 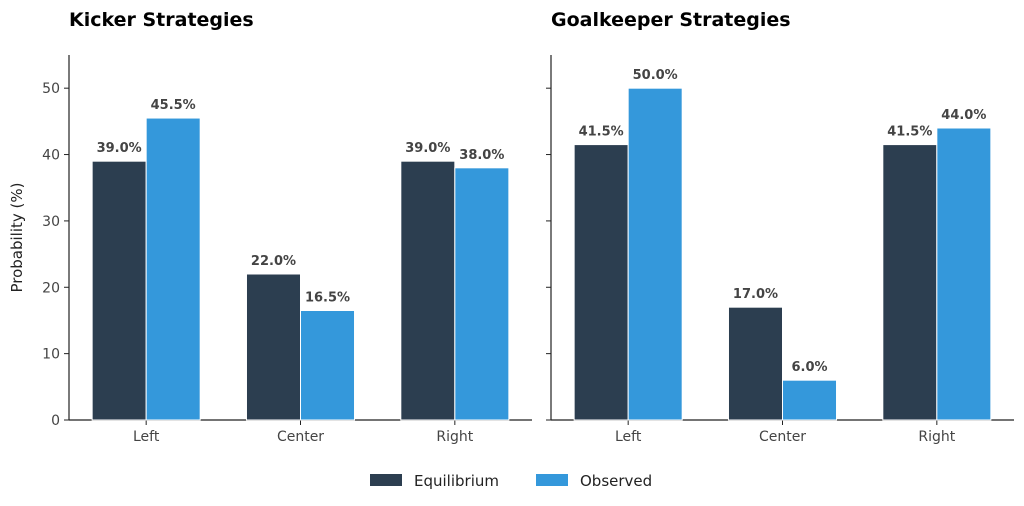 I want to click on data-label-observed-center: 16.5%, so click(x=327, y=298).